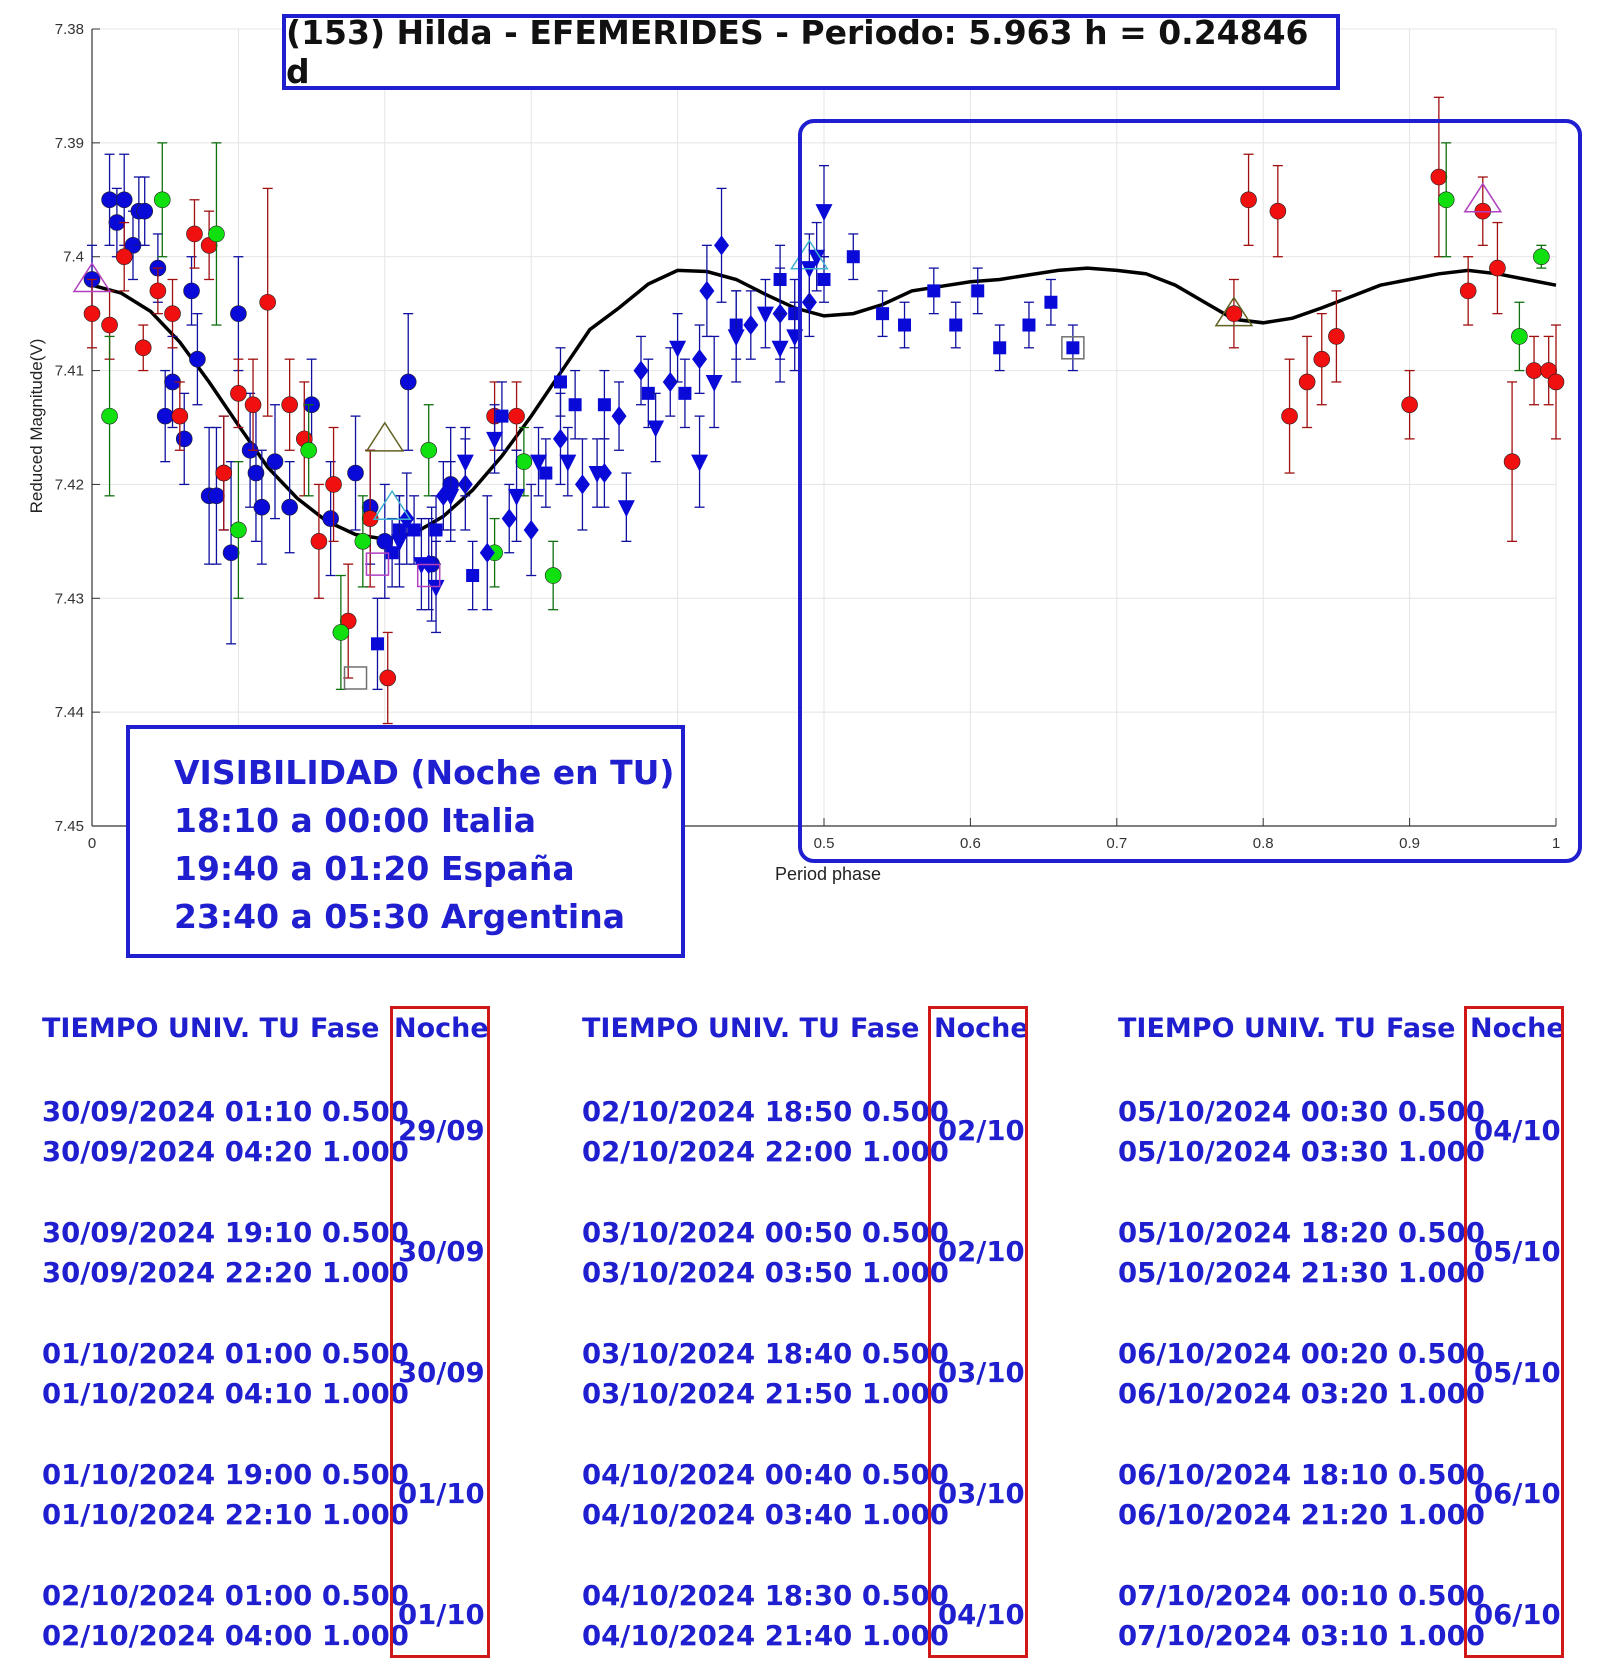  I want to click on table-row: 05/10/2024 21:30 1.000, so click(1301, 1273).